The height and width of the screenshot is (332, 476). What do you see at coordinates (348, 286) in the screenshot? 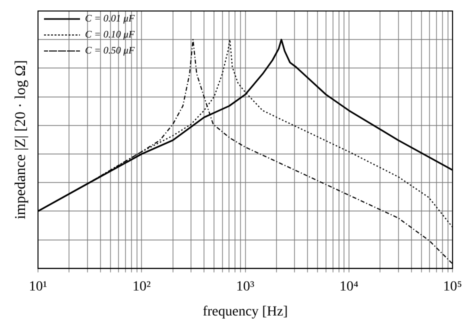
I see `x-tick-label: 10⁴` at bounding box center [348, 286].